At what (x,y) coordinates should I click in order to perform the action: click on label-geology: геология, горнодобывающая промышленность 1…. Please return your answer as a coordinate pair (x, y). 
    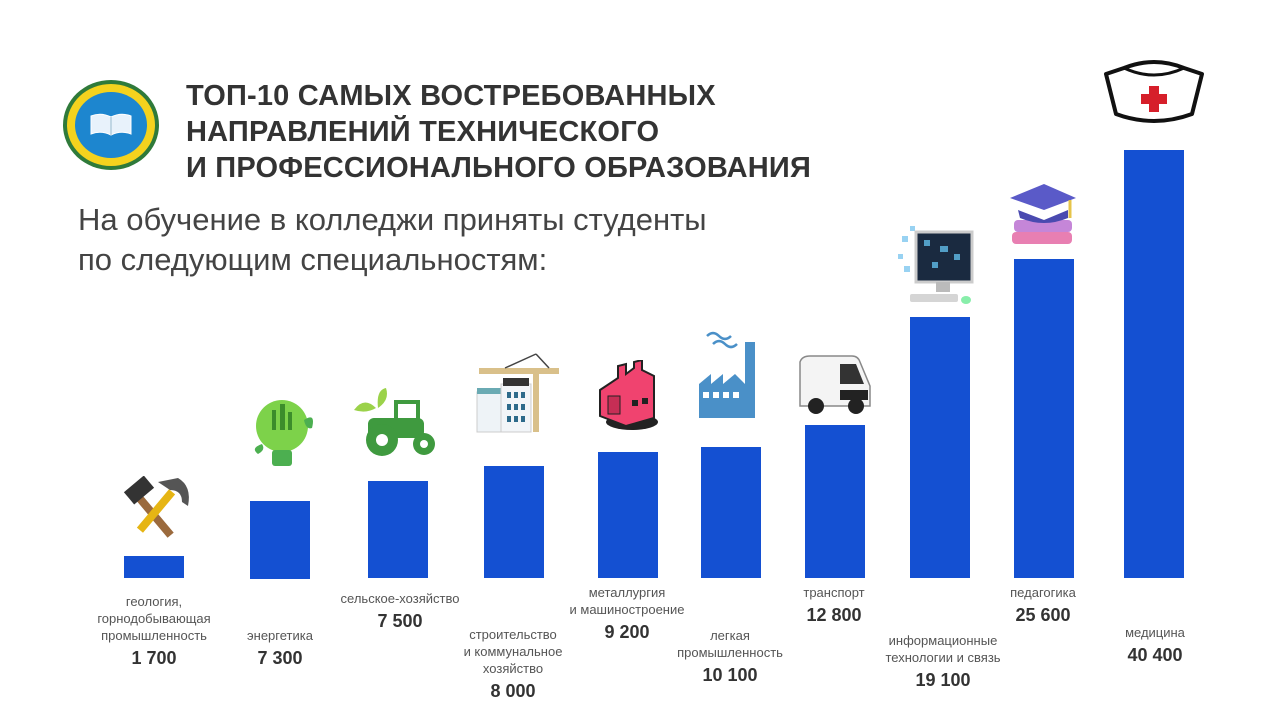
    Looking at the image, I should click on (154, 630).